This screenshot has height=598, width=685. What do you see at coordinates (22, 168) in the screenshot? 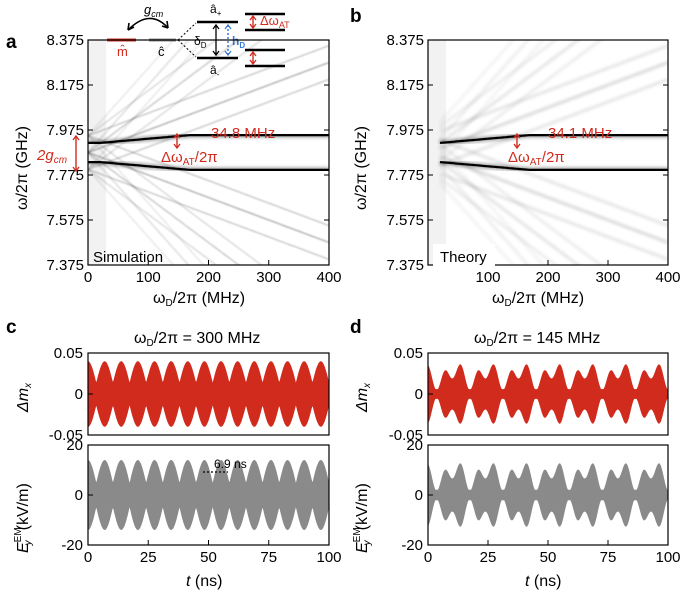
I see `y-axis-label-a: ω/2π (GHz)` at bounding box center [22, 168].